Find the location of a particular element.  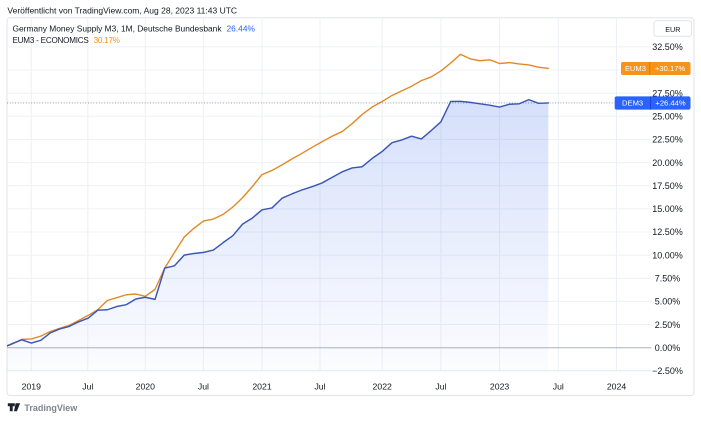

svg-text: 12.50% is located at coordinates (667, 232).